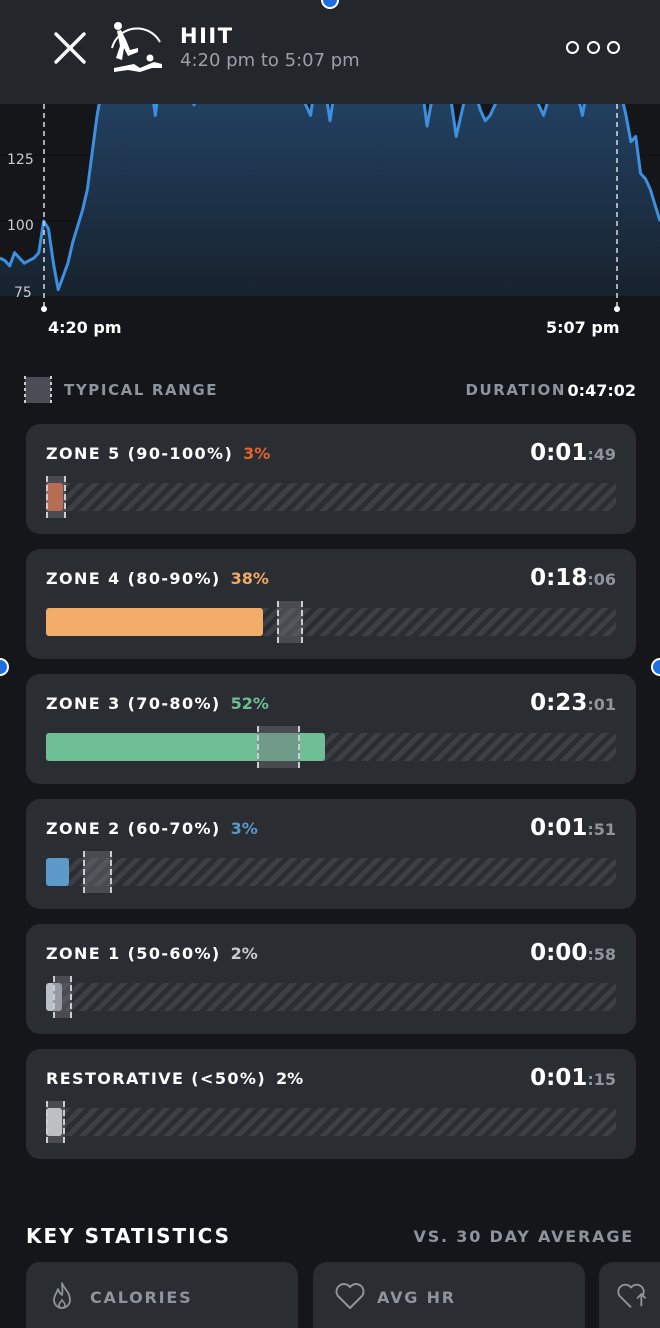  What do you see at coordinates (207, 36) in the screenshot?
I see `workout-title: HIIT` at bounding box center [207, 36].